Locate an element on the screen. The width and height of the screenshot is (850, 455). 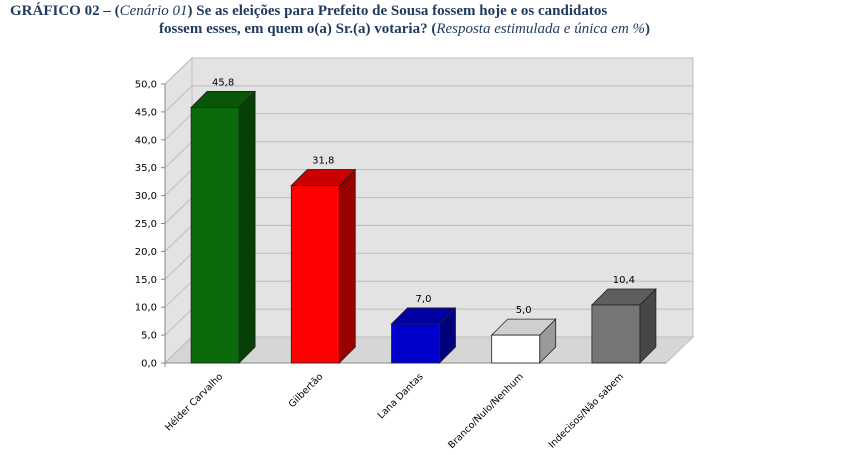
y-tick-label: 50,0 is located at coordinates (146, 85).